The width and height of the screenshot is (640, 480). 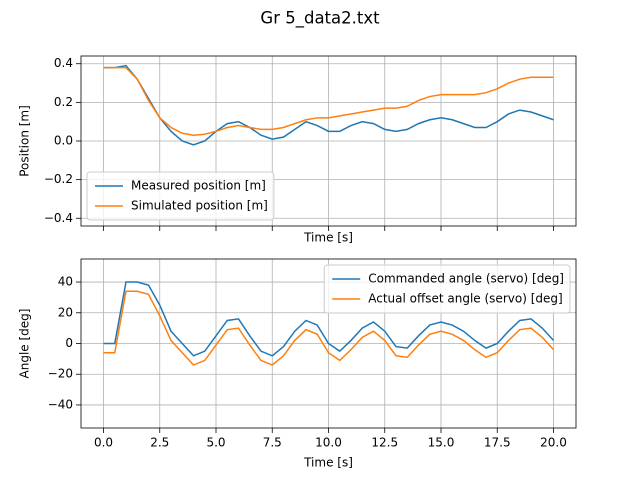 What do you see at coordinates (328, 443) in the screenshot?
I see `x-tick-label: 10.0` at bounding box center [328, 443].